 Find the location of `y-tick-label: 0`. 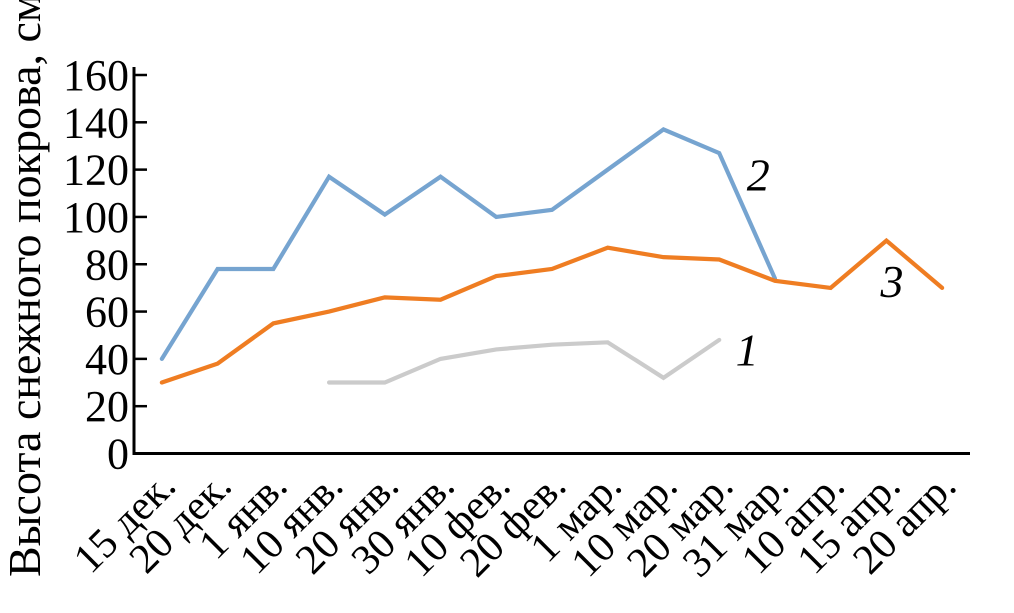

y-tick-label: 0 is located at coordinates (118, 454).